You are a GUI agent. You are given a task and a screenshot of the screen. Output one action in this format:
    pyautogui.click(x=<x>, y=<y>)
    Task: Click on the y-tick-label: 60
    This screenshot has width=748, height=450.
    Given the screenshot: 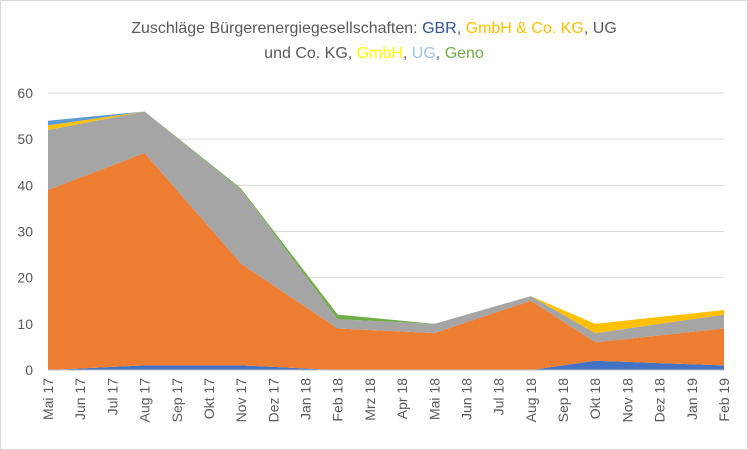 What is the action you would take?
    pyautogui.click(x=25, y=93)
    